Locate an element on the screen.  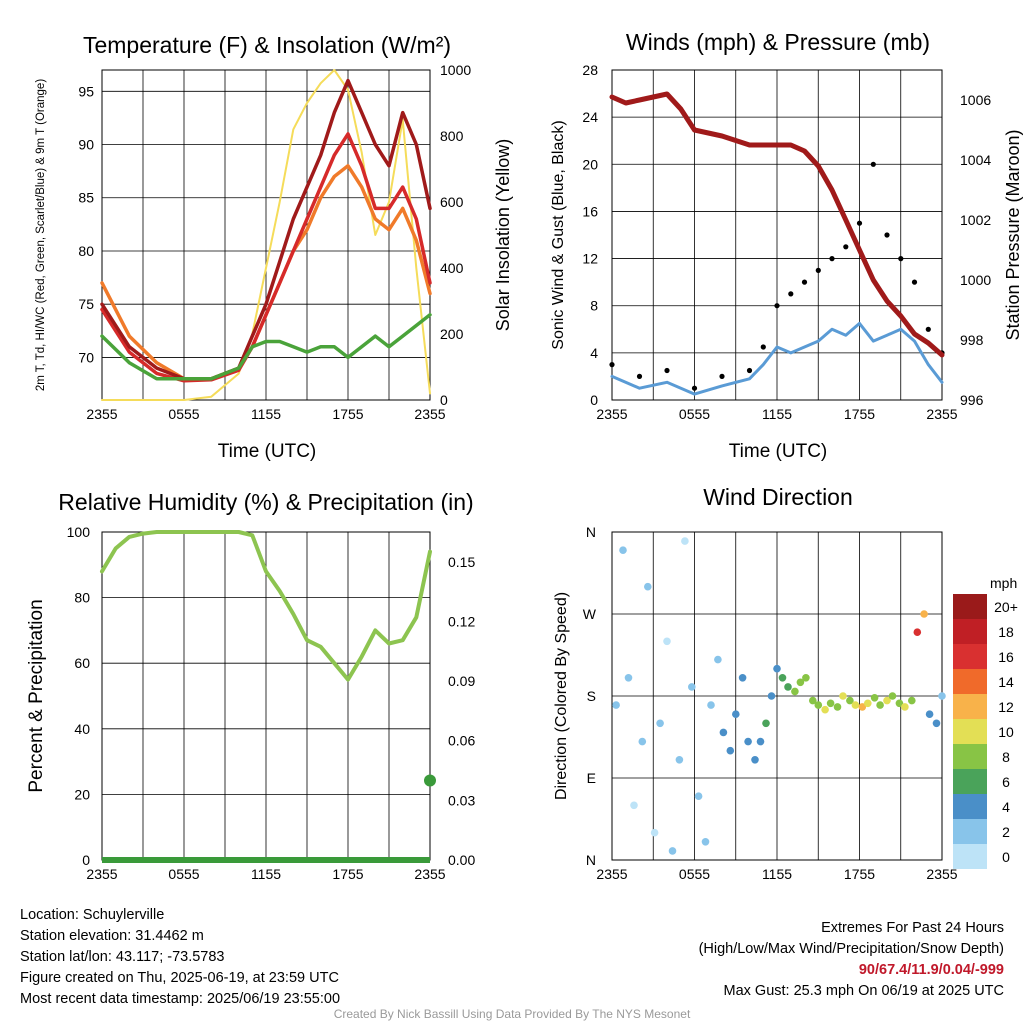
station-elevation: Station elevation: 31.4462 m is located at coordinates (112, 936).